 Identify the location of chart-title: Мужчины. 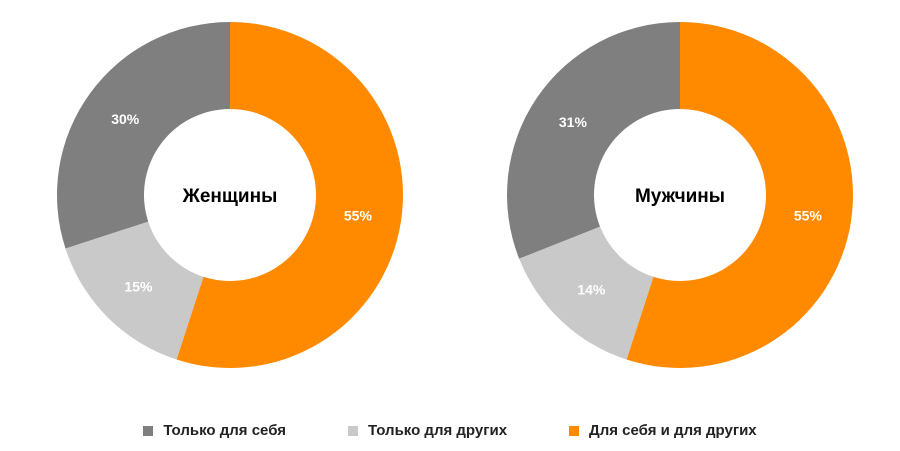
(680, 196).